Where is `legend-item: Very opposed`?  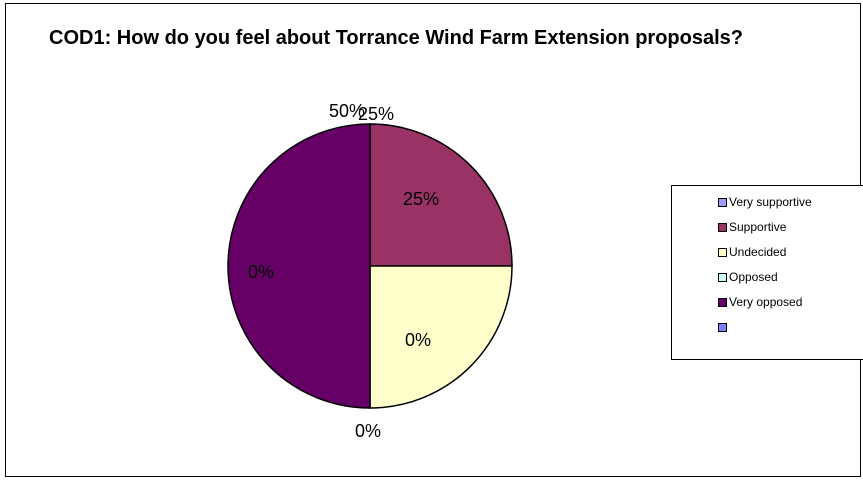
legend-item: Very opposed is located at coordinates (760, 302).